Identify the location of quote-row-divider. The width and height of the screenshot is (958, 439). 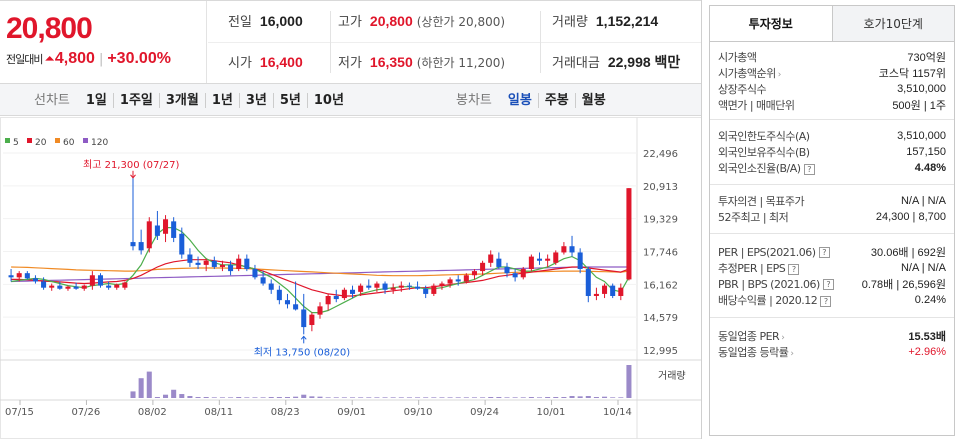
(455, 42).